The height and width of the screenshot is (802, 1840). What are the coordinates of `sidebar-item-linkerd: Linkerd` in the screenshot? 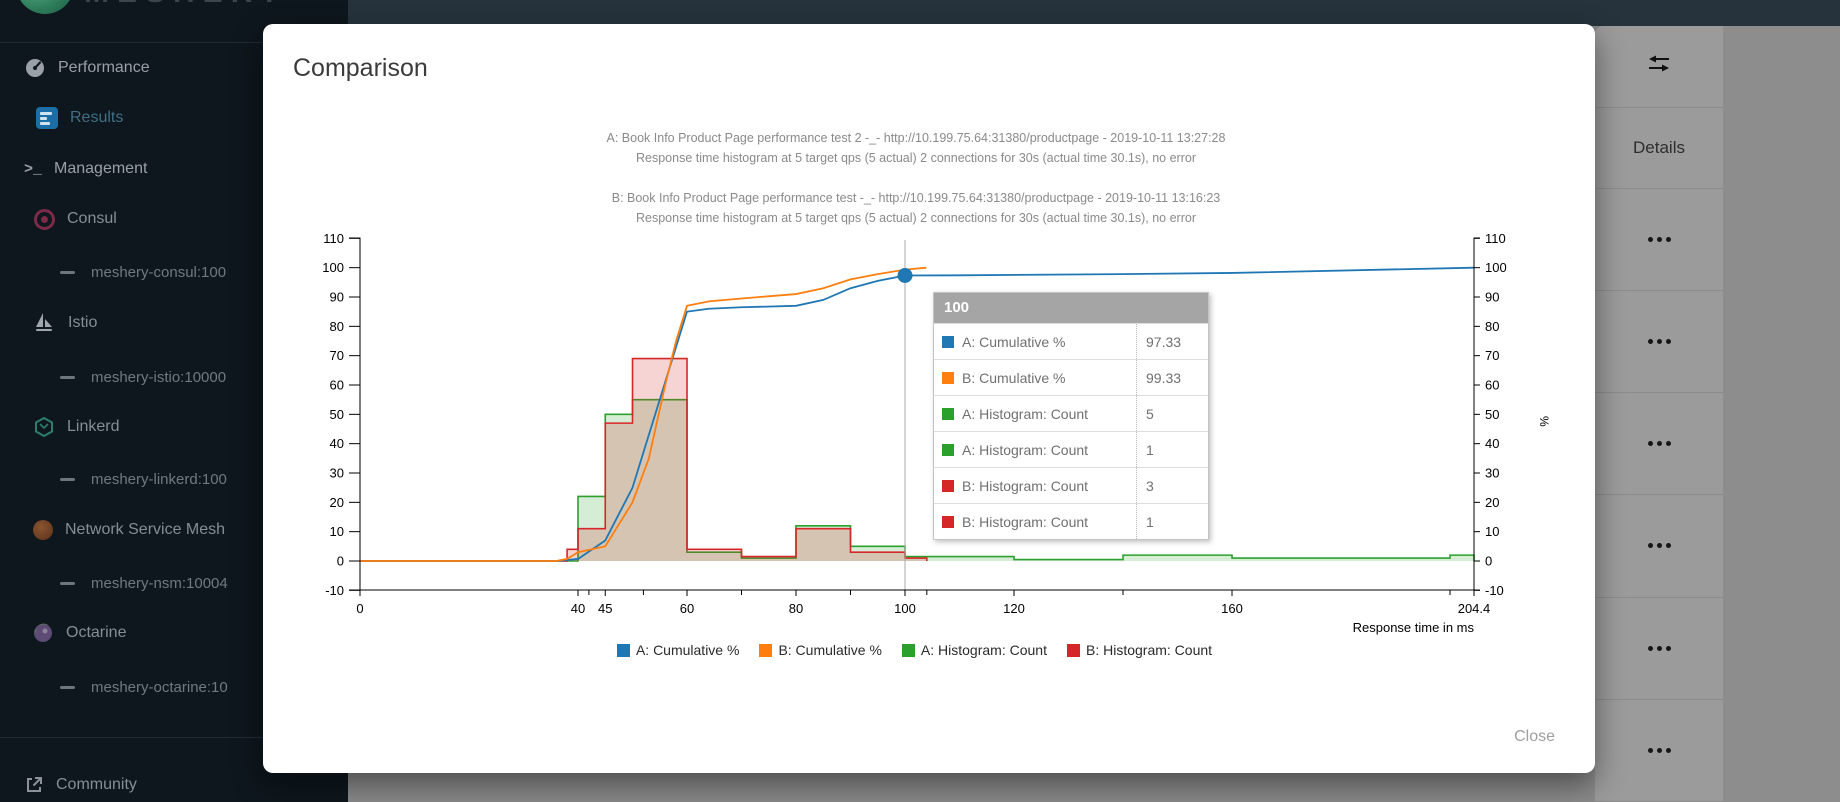 It's located at (76, 427).